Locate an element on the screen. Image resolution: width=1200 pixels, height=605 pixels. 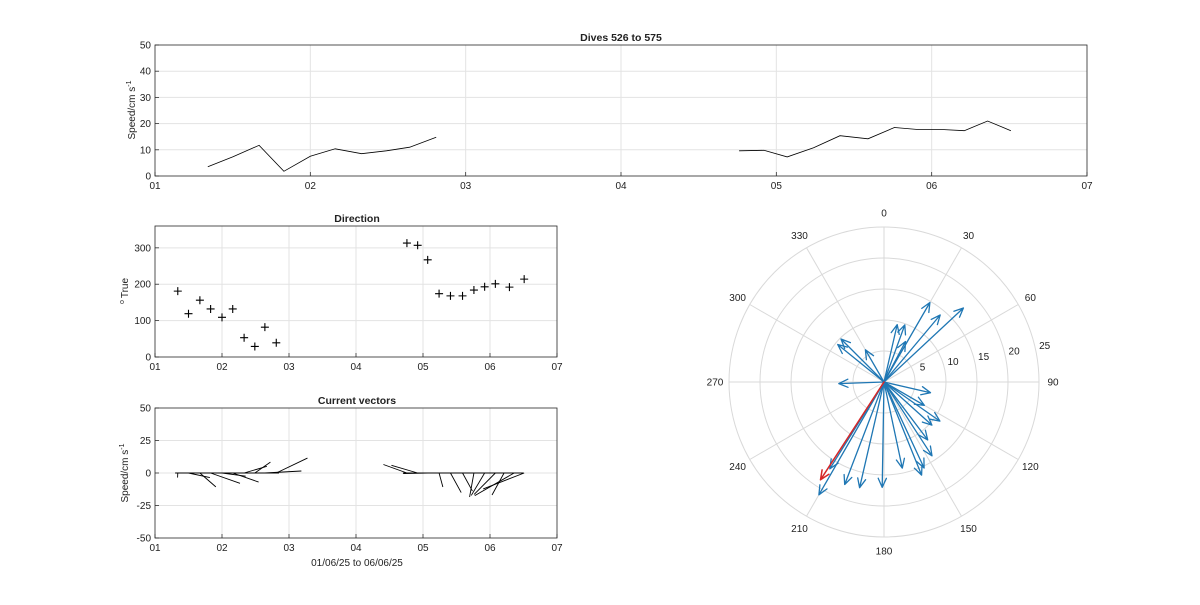
polar-theta-label: 120 is located at coordinates (1030, 467).